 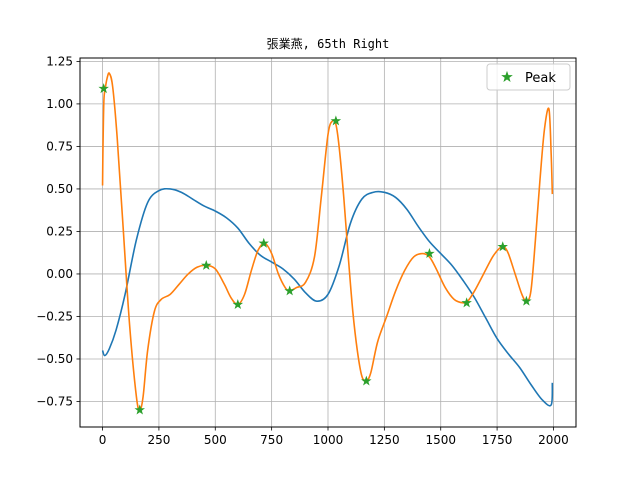 What do you see at coordinates (271, 440) in the screenshot?
I see `x-tick-label: 750` at bounding box center [271, 440].